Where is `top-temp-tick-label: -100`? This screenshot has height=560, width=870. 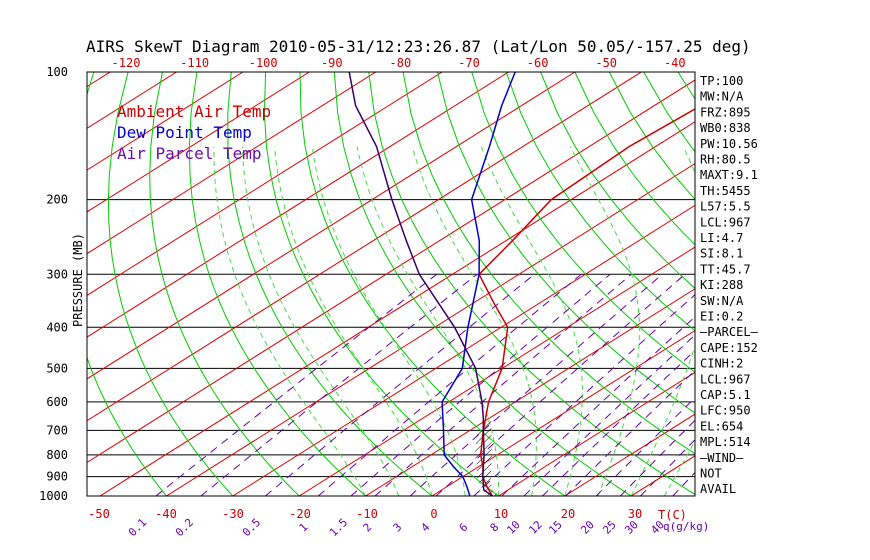 top-temp-tick-label: -100 is located at coordinates (263, 63).